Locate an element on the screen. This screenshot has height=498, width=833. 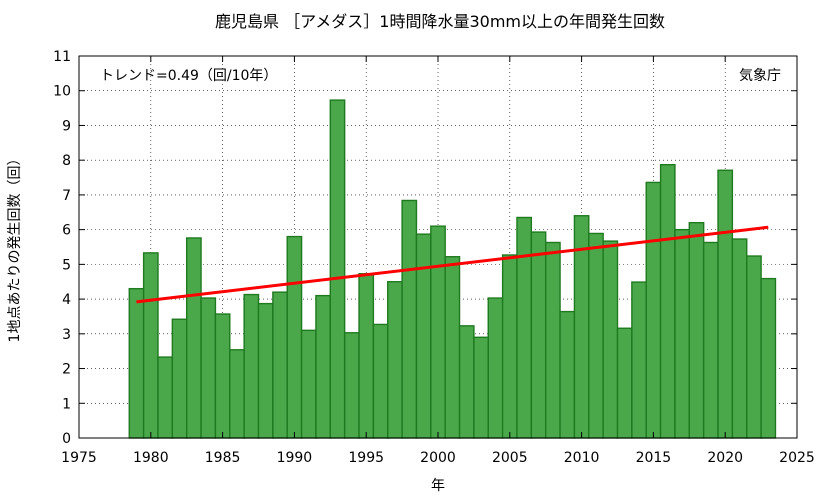
bar-1999 is located at coordinates (423, 336).